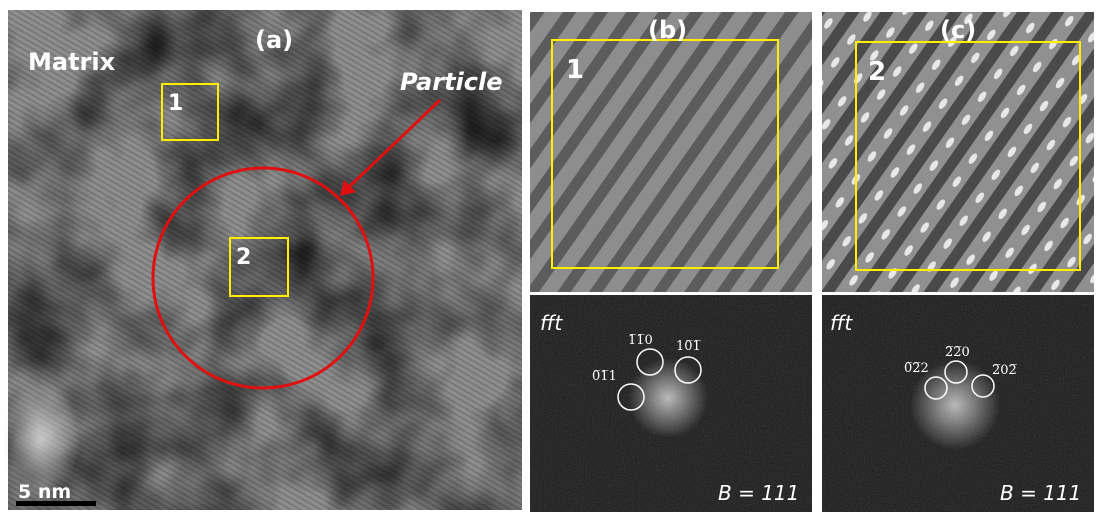 This screenshot has width=1096, height=514. I want to click on particle-label: Particle, so click(451, 82).